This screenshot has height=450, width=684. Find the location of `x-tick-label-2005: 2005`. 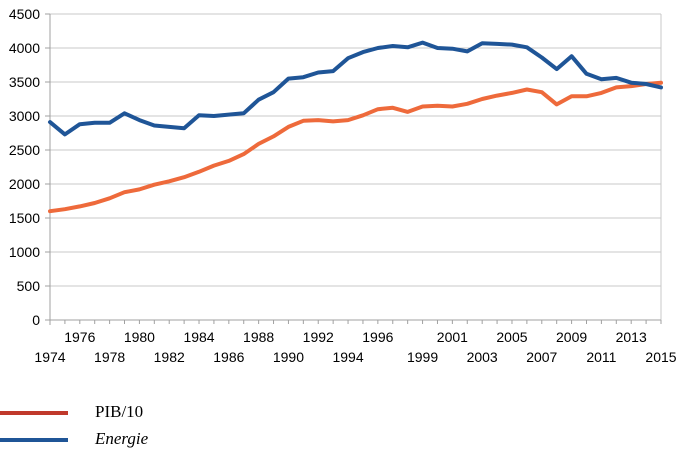

x-tick-label-2005: 2005 is located at coordinates (511, 337).